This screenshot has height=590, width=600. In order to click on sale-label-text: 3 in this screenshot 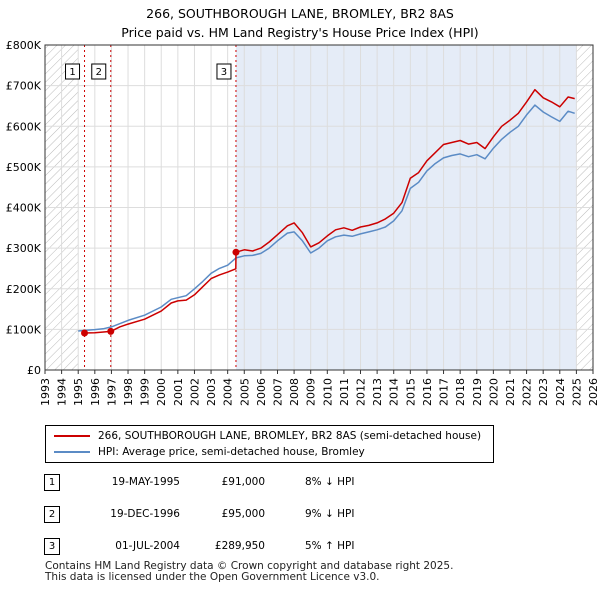, I will do `click(224, 72)`.